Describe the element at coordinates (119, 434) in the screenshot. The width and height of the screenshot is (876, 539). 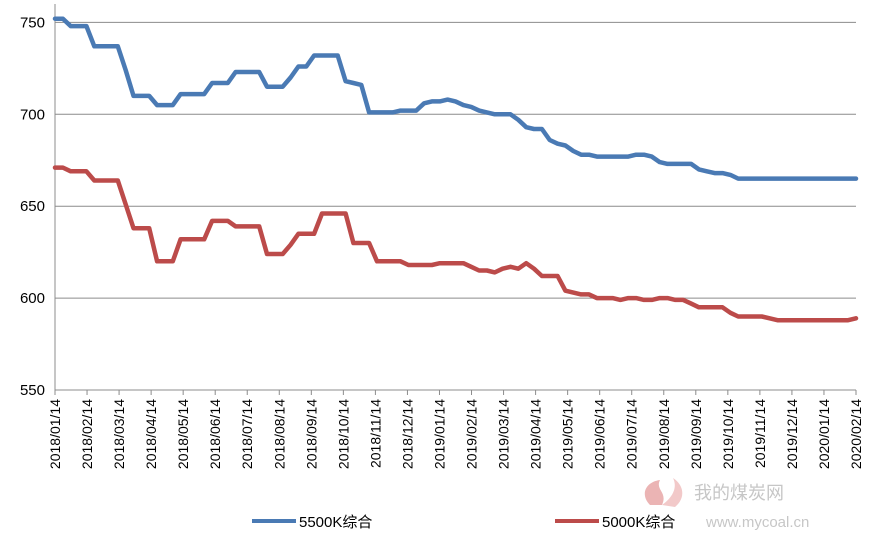
I see `x-tick-label: 2018/03/14` at that location.